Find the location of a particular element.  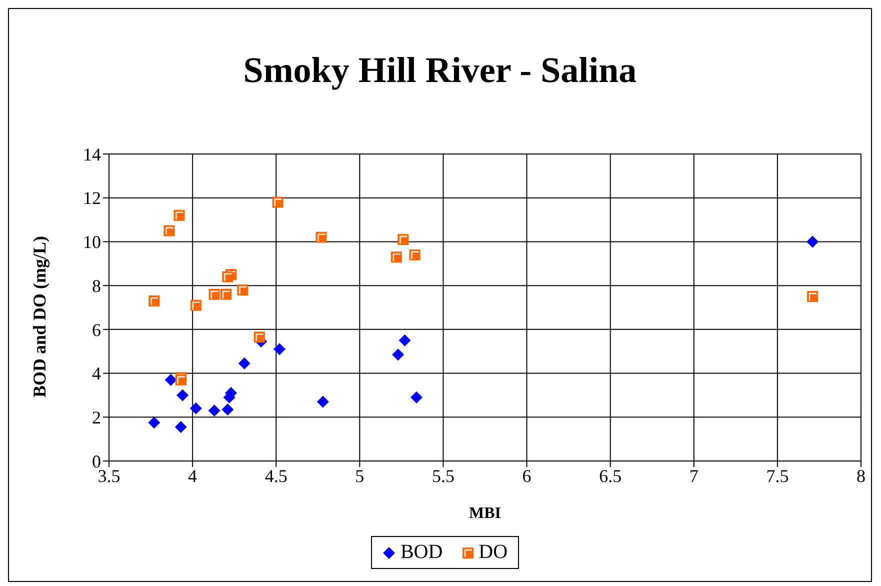

x-tick-label: 6 is located at coordinates (527, 476).